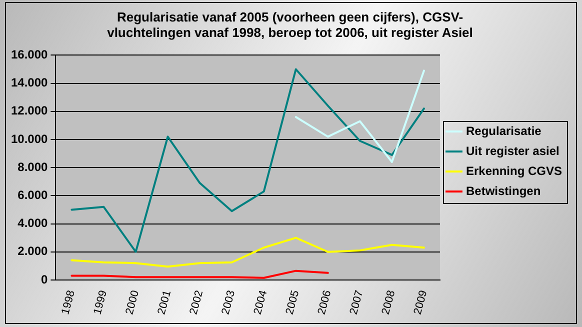  I want to click on legend-label: Uit register asiel, so click(513, 151).